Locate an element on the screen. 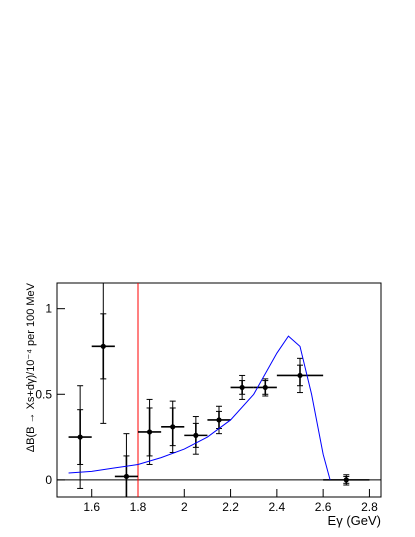  x-tick-label: 2 is located at coordinates (184, 507).